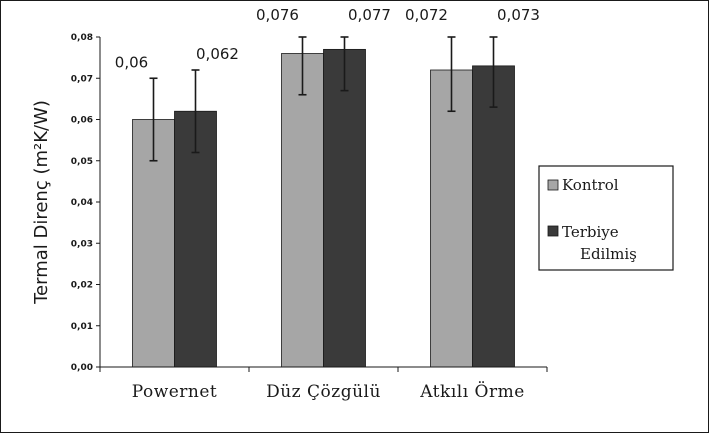 The height and width of the screenshot is (433, 719). I want to click on data-label: 0,076, so click(277, 15).